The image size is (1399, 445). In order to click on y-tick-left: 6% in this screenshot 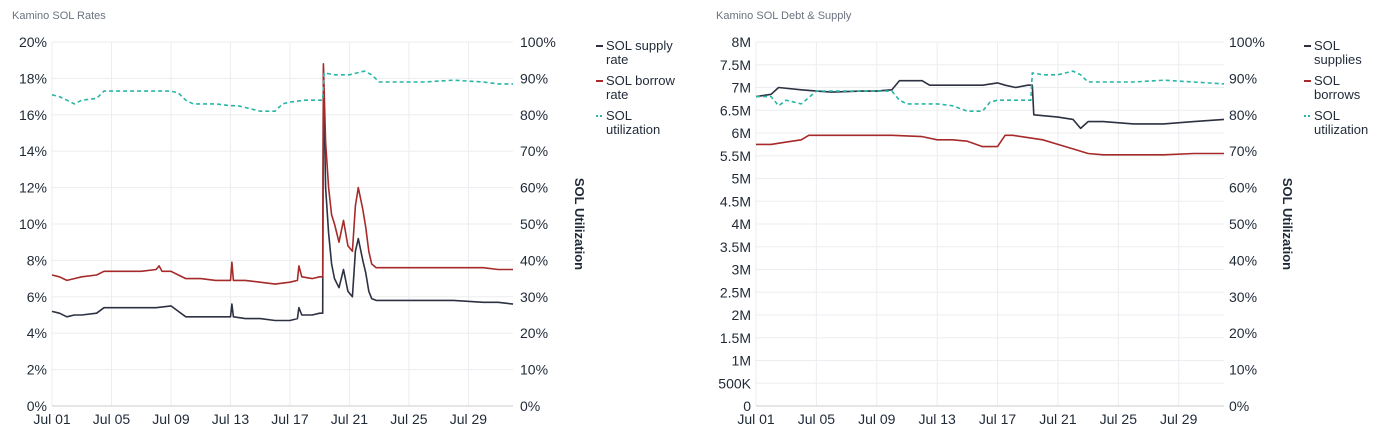, I will do `click(37, 297)`.